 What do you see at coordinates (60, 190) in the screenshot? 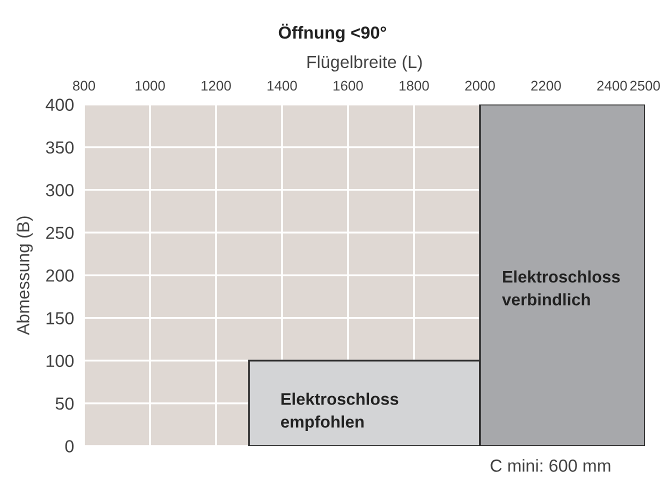
I see `y-tick-label: 300` at bounding box center [60, 190].